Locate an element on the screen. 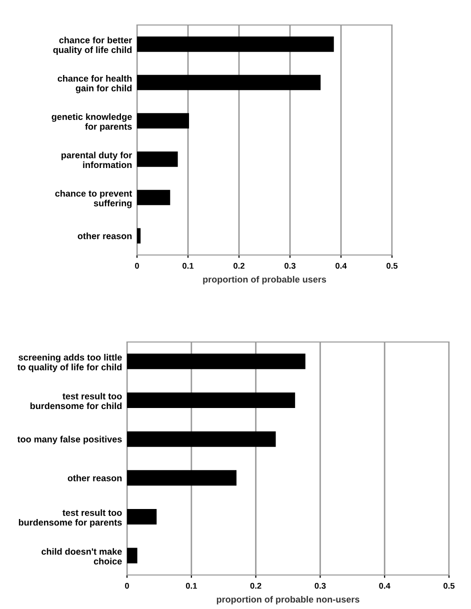 The image size is (471, 609). y-tick-label: chance for better quality of life child is located at coordinates (92, 45).